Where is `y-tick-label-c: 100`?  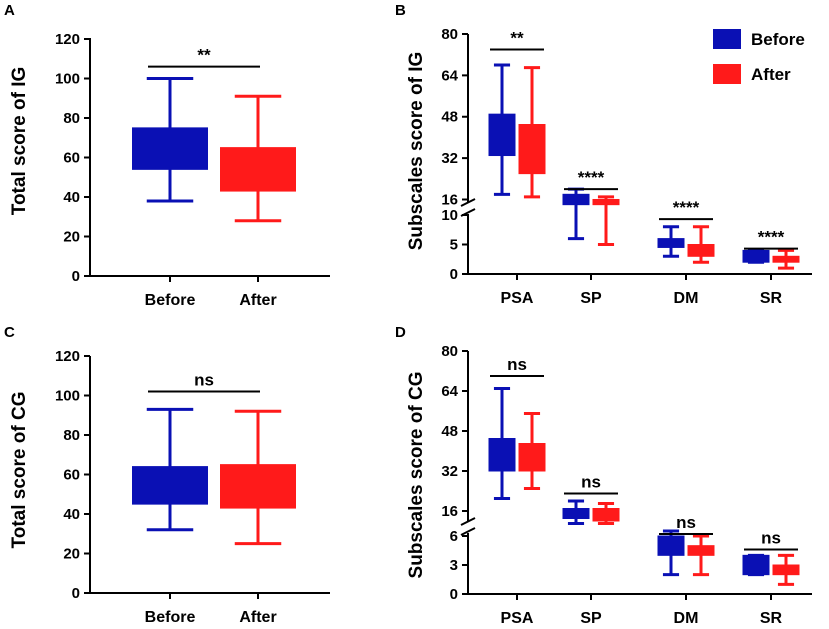
y-tick-label-c: 100 is located at coordinates (67, 396).